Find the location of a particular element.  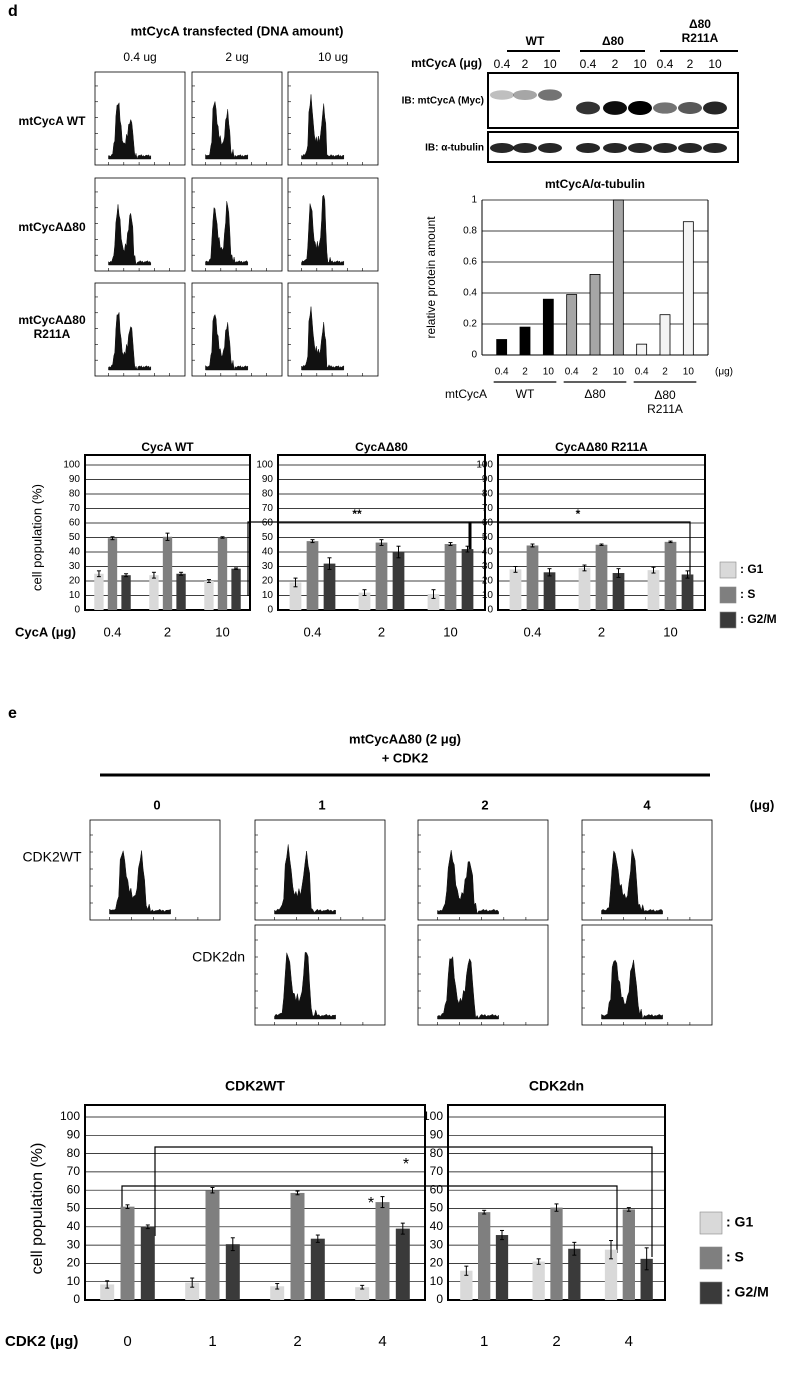

y-tick-label: 100 is located at coordinates (264, 465).